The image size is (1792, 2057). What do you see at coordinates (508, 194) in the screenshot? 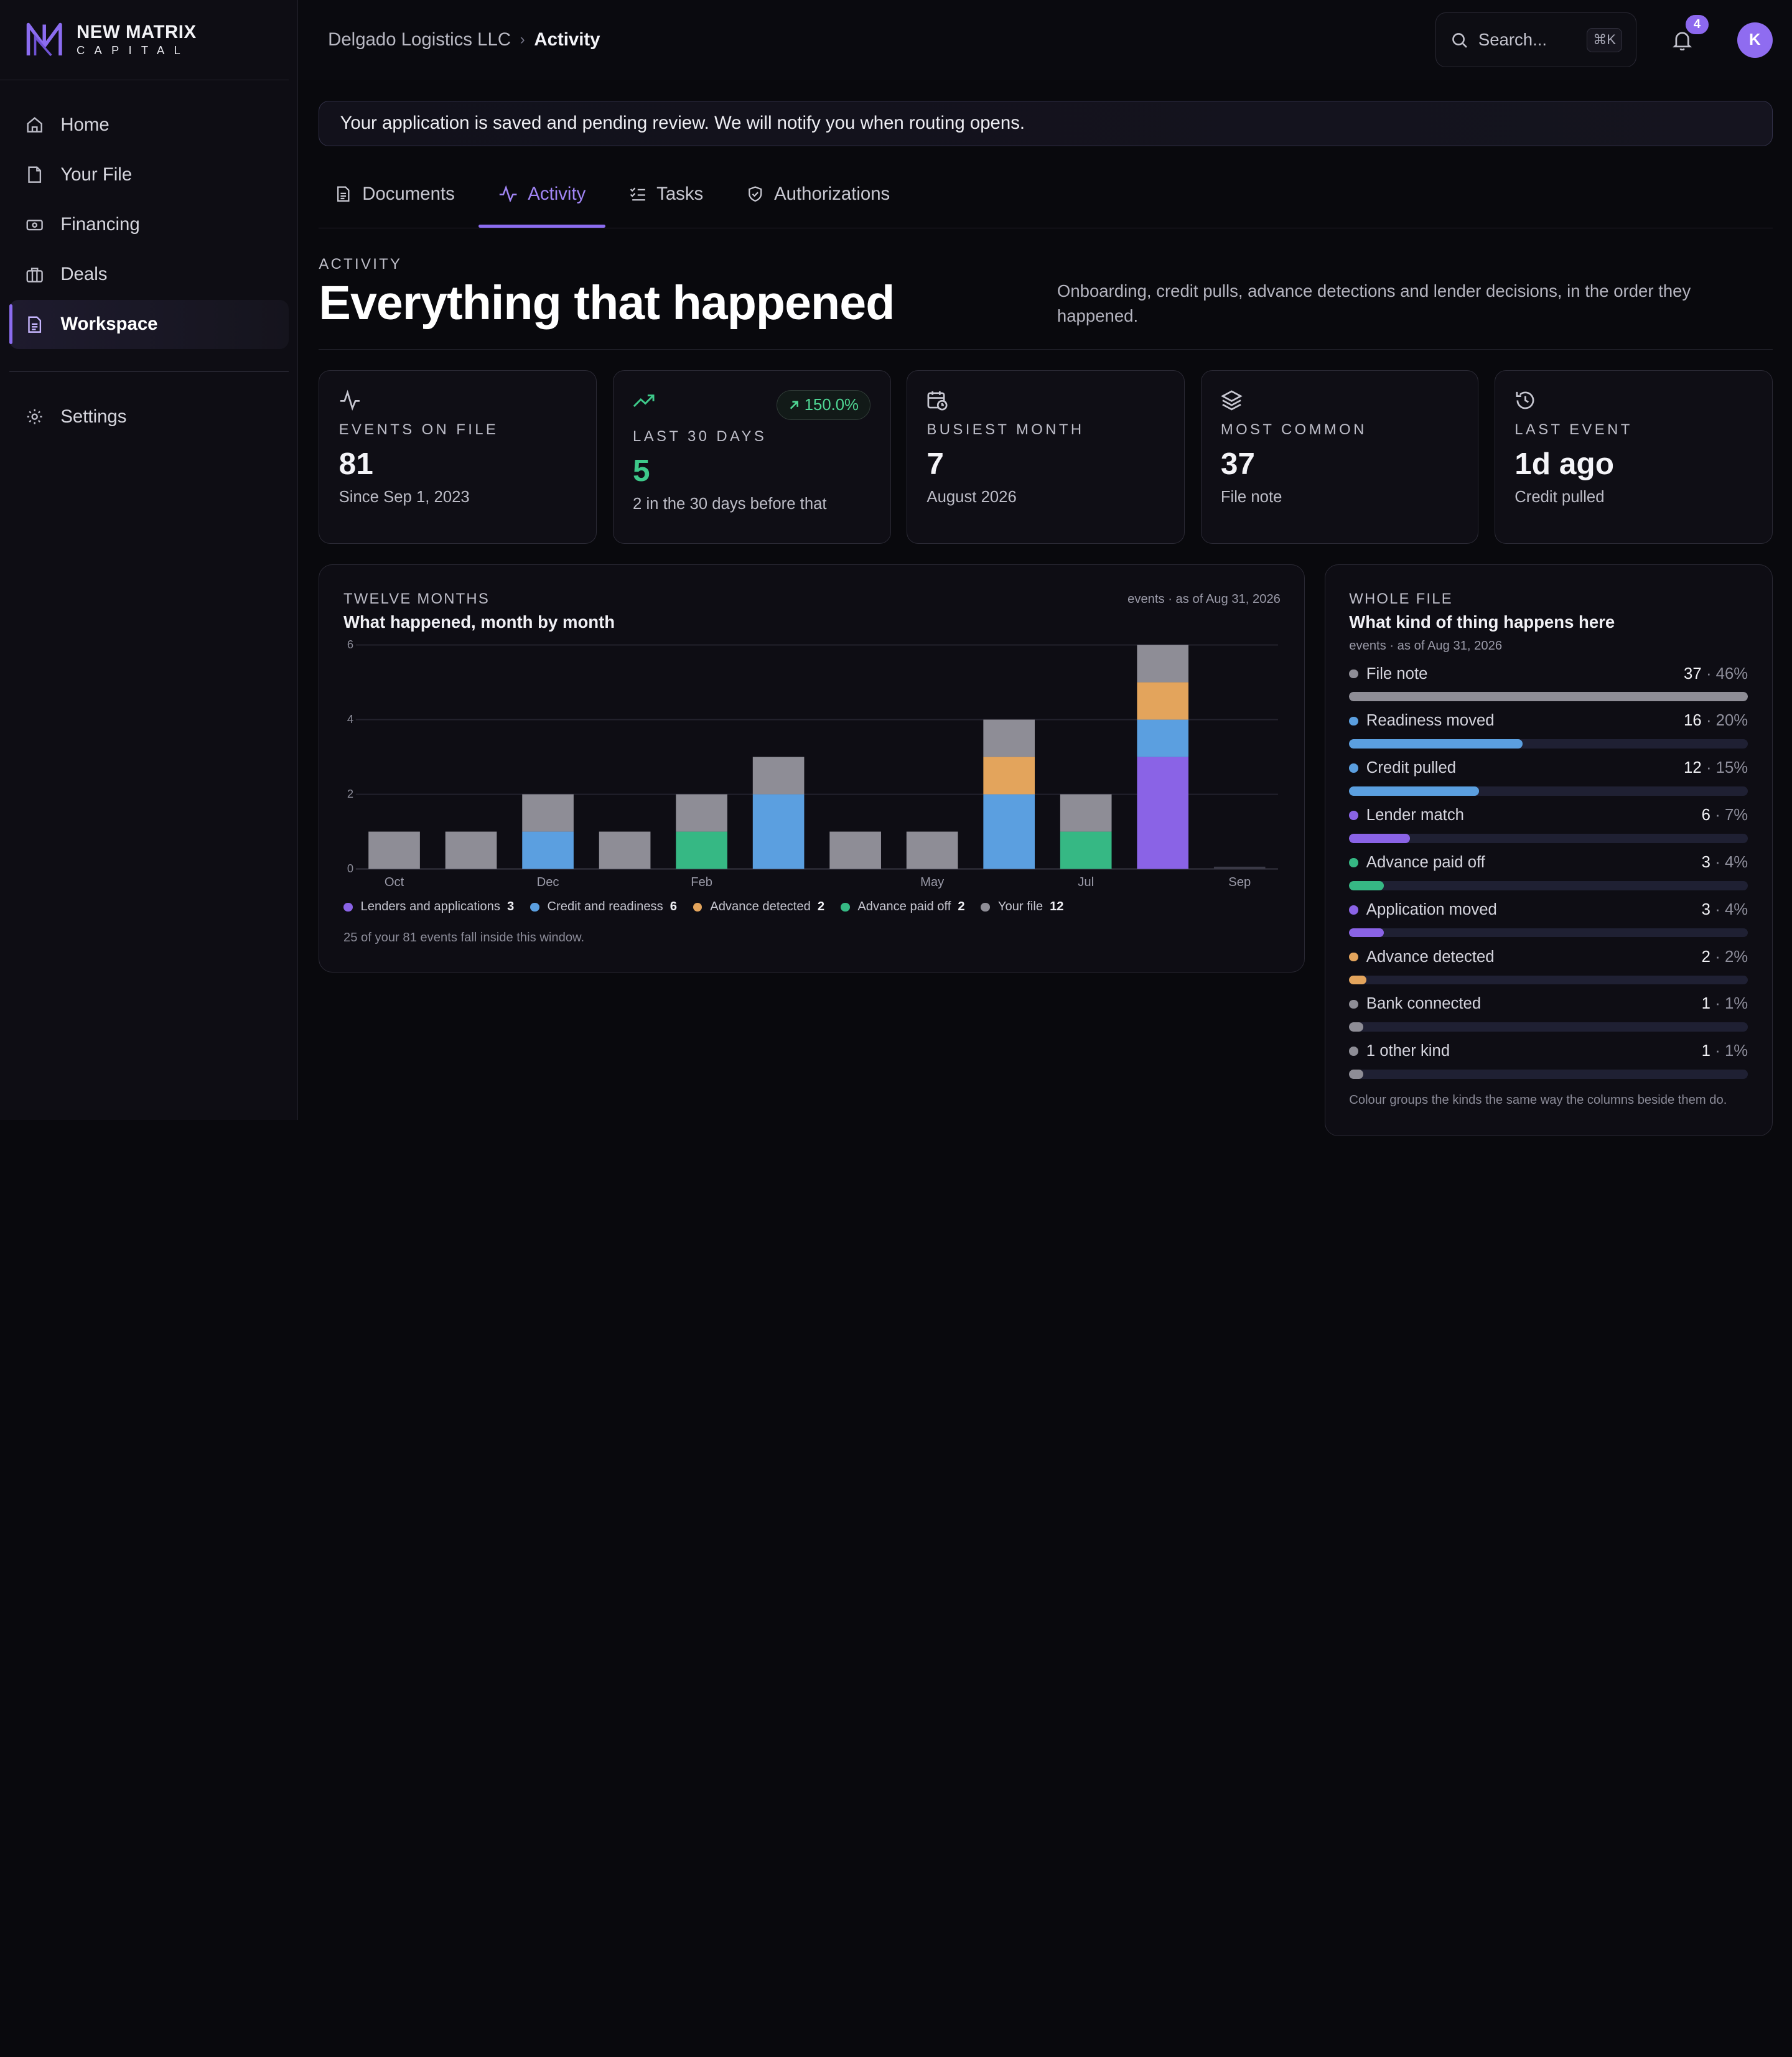
I see `activity-icon` at bounding box center [508, 194].